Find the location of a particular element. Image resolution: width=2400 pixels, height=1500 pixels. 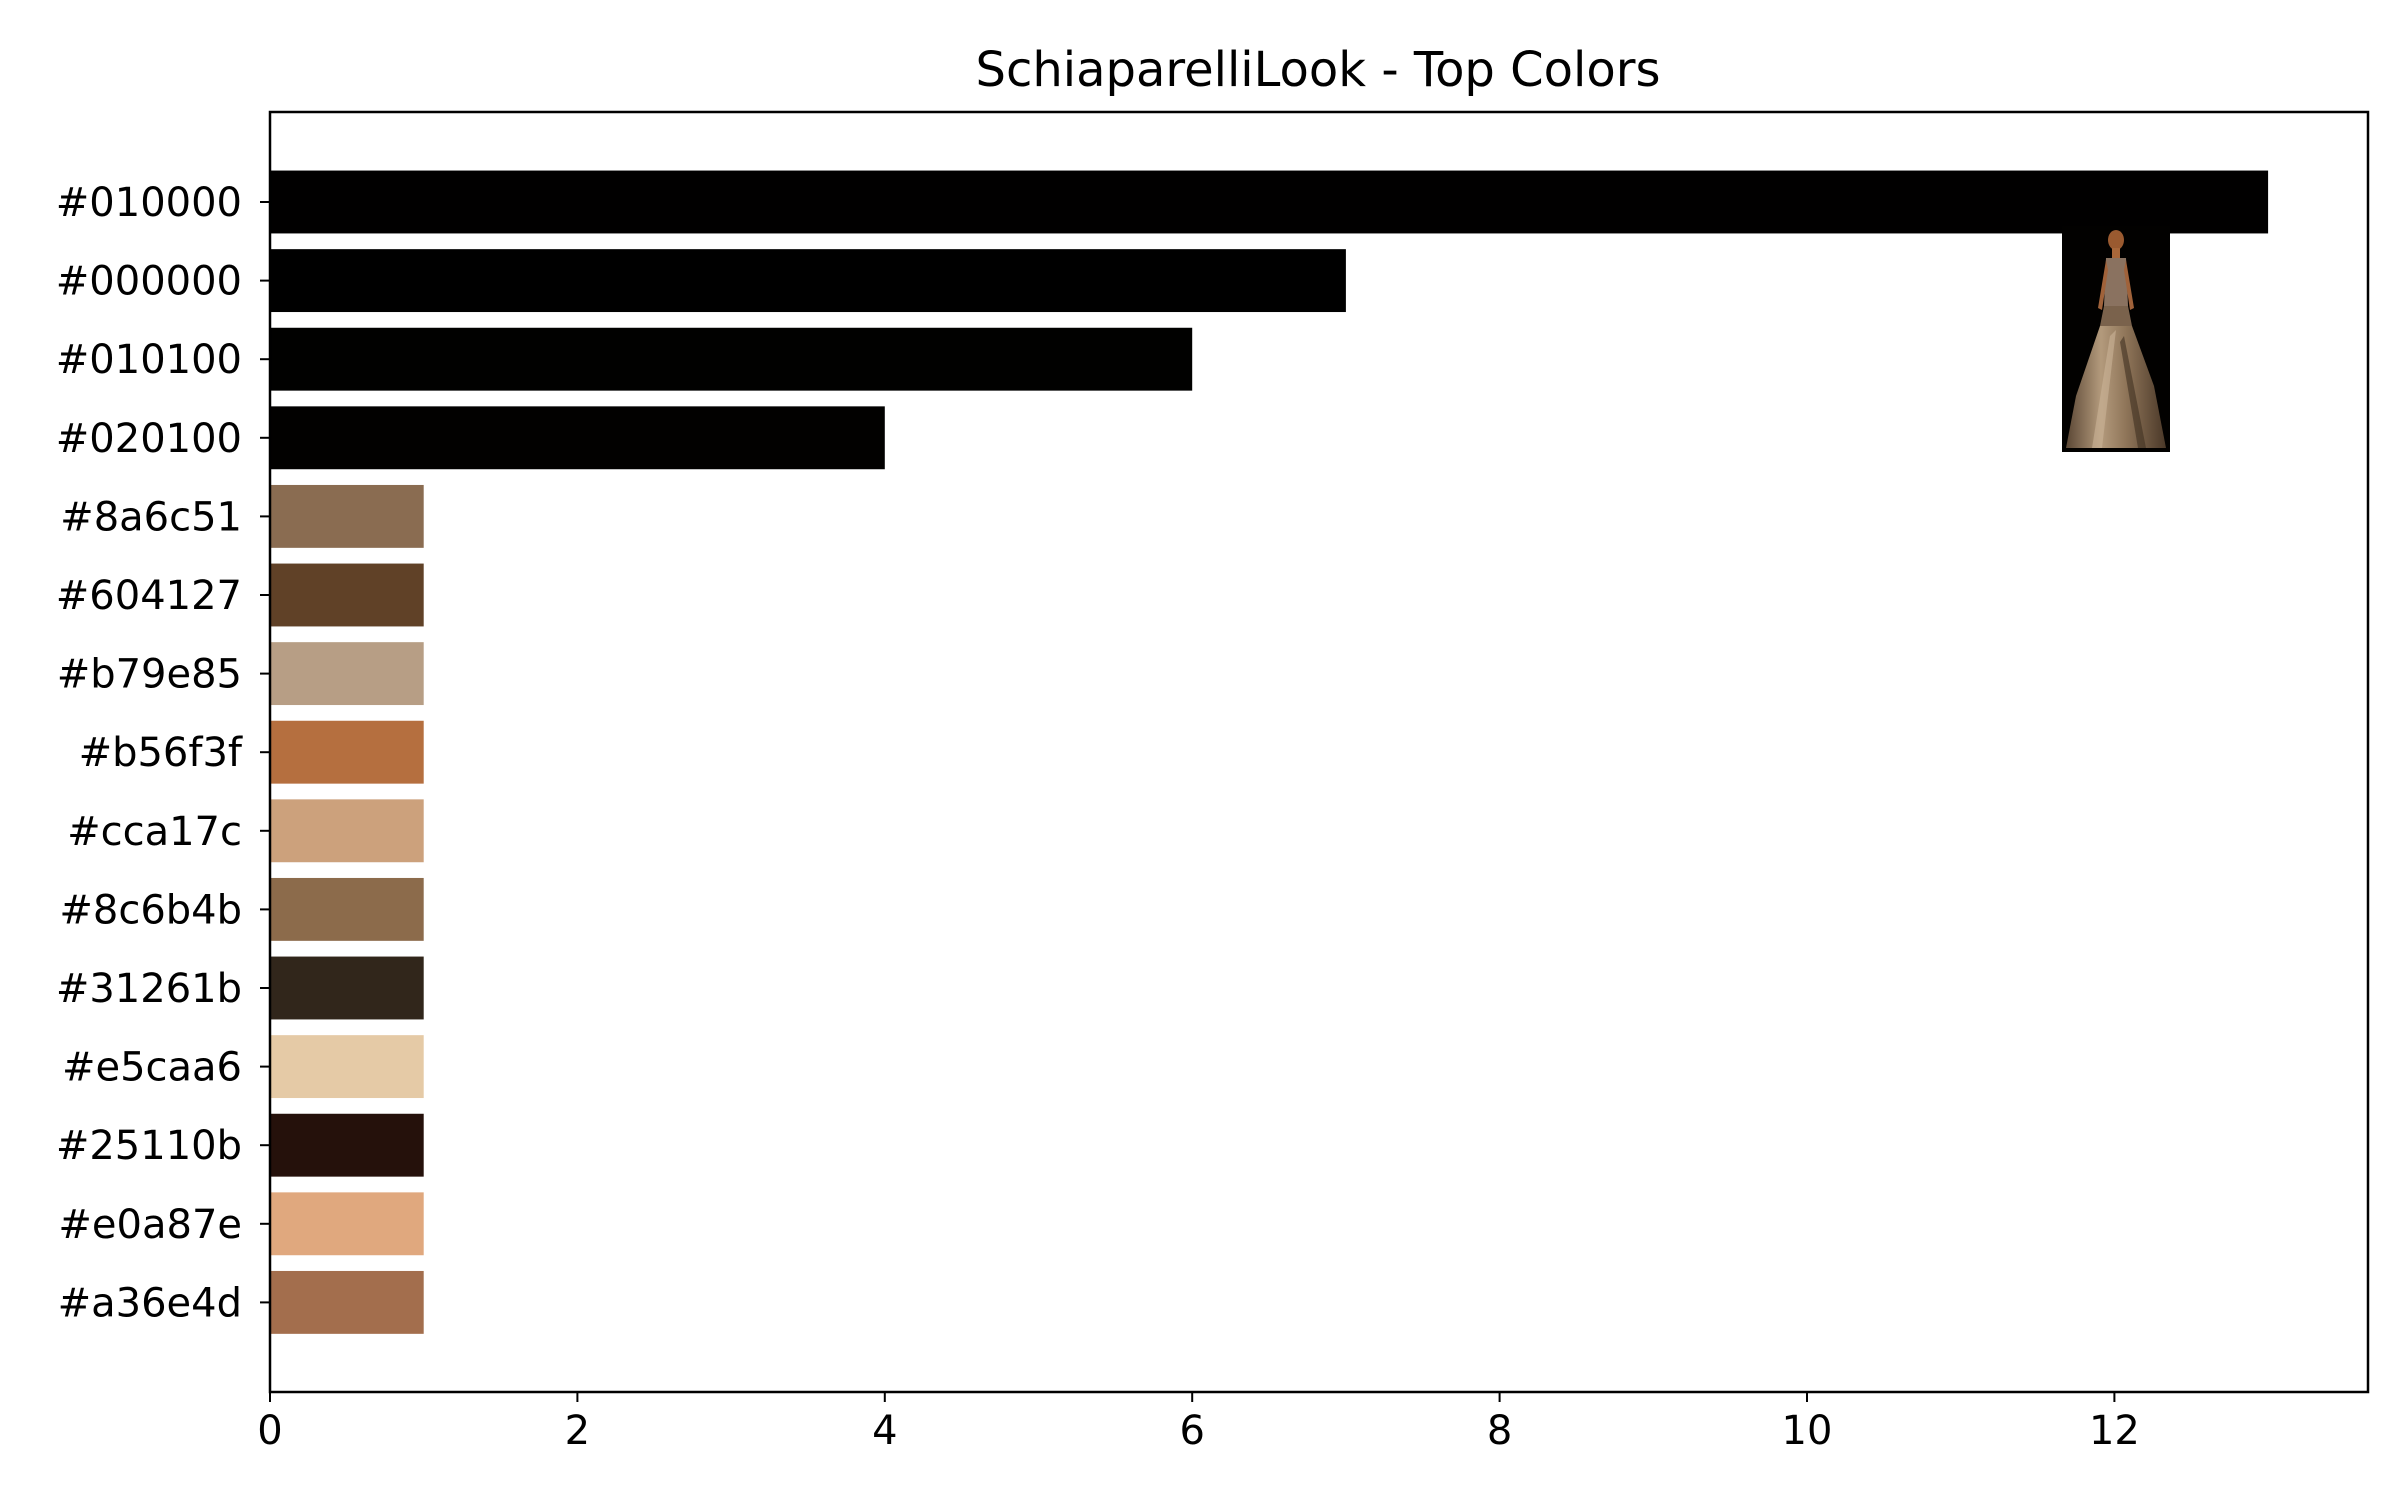

y-tick-label: #e0a87e is located at coordinates (150, 1225).